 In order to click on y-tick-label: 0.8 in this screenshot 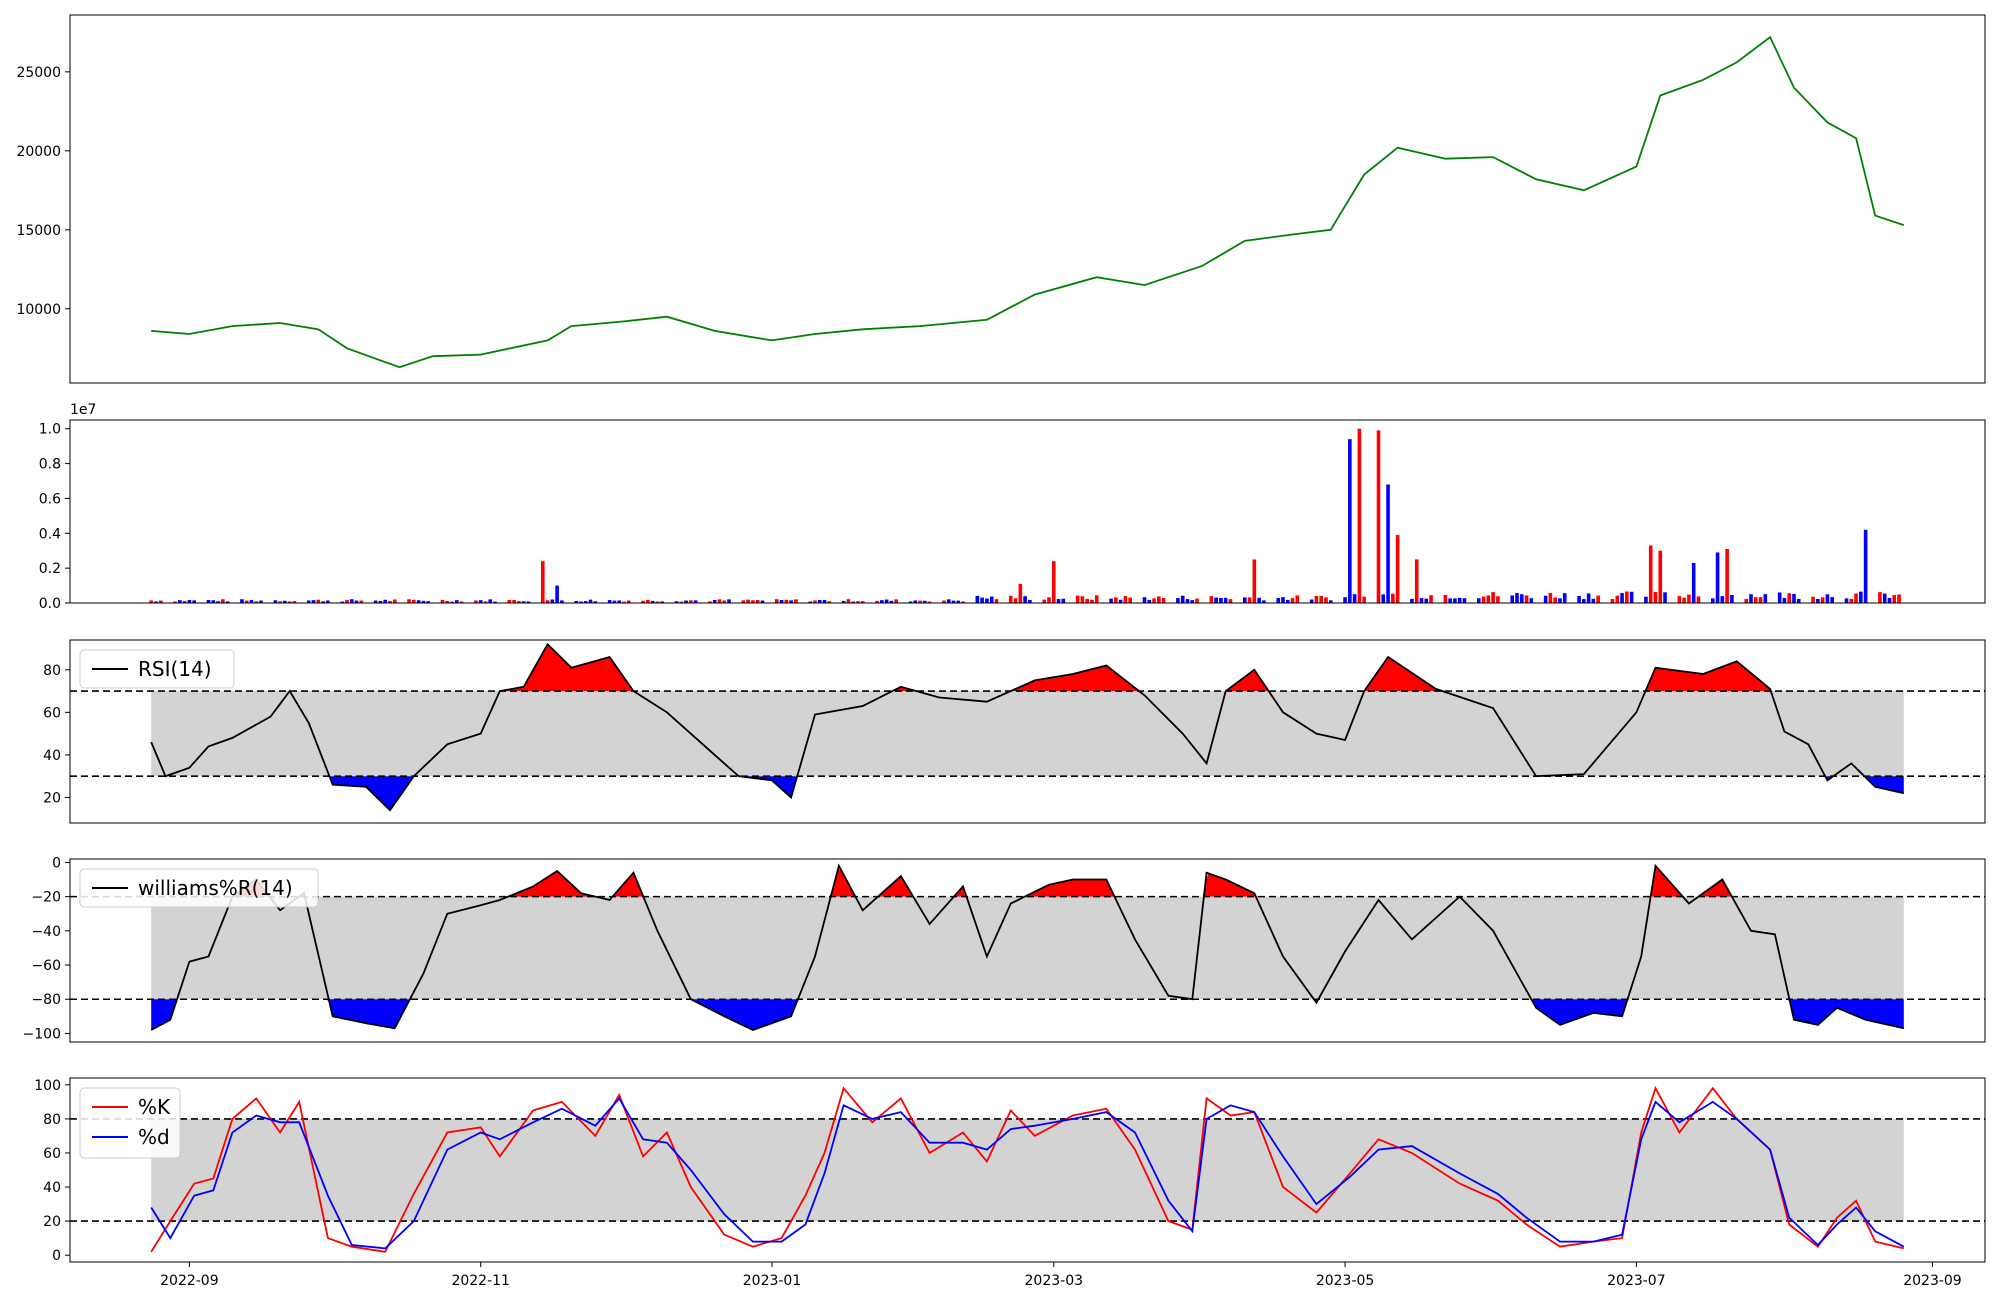, I will do `click(50, 465)`.